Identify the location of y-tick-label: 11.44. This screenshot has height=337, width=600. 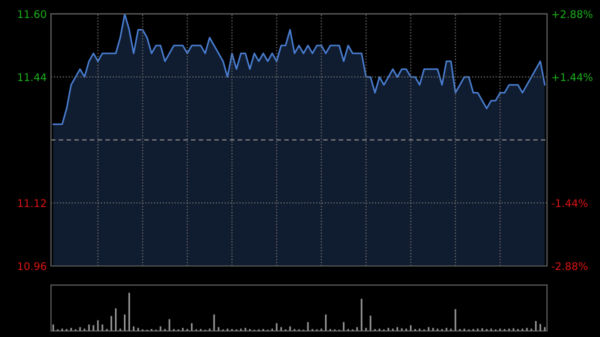
(32, 77).